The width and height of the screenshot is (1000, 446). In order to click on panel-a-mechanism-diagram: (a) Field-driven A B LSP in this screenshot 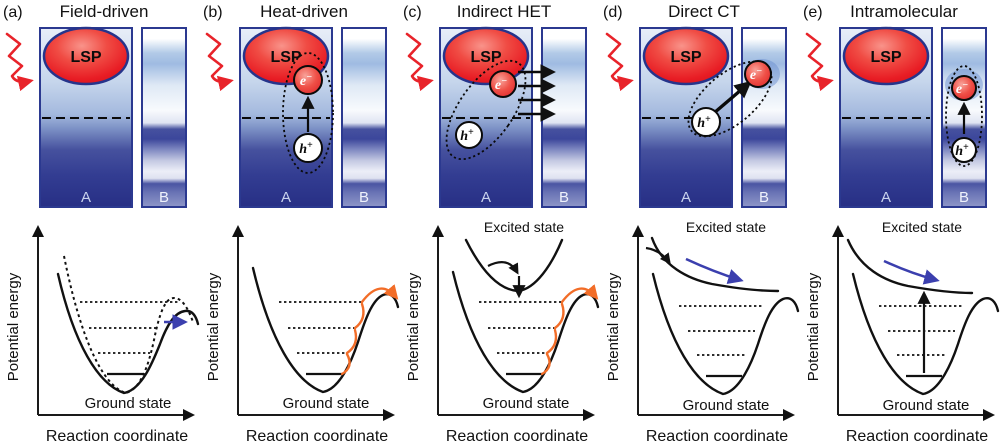, I will do `click(95, 105)`.